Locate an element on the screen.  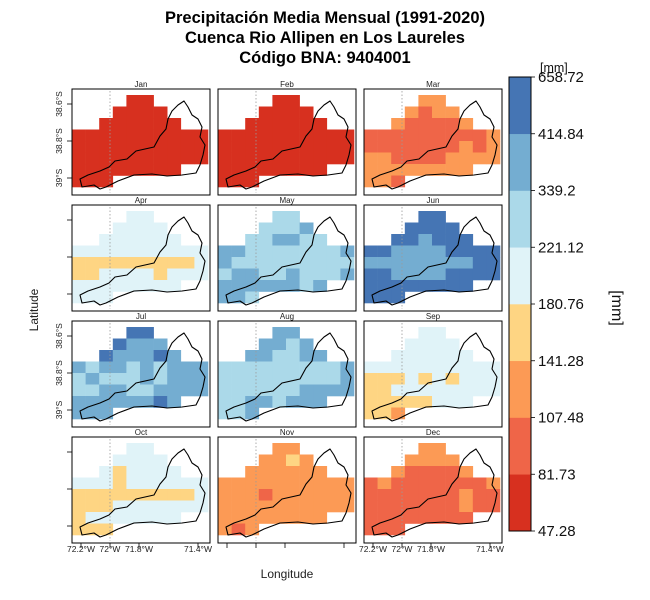
panel-jan: Jan is located at coordinates (139, 138).